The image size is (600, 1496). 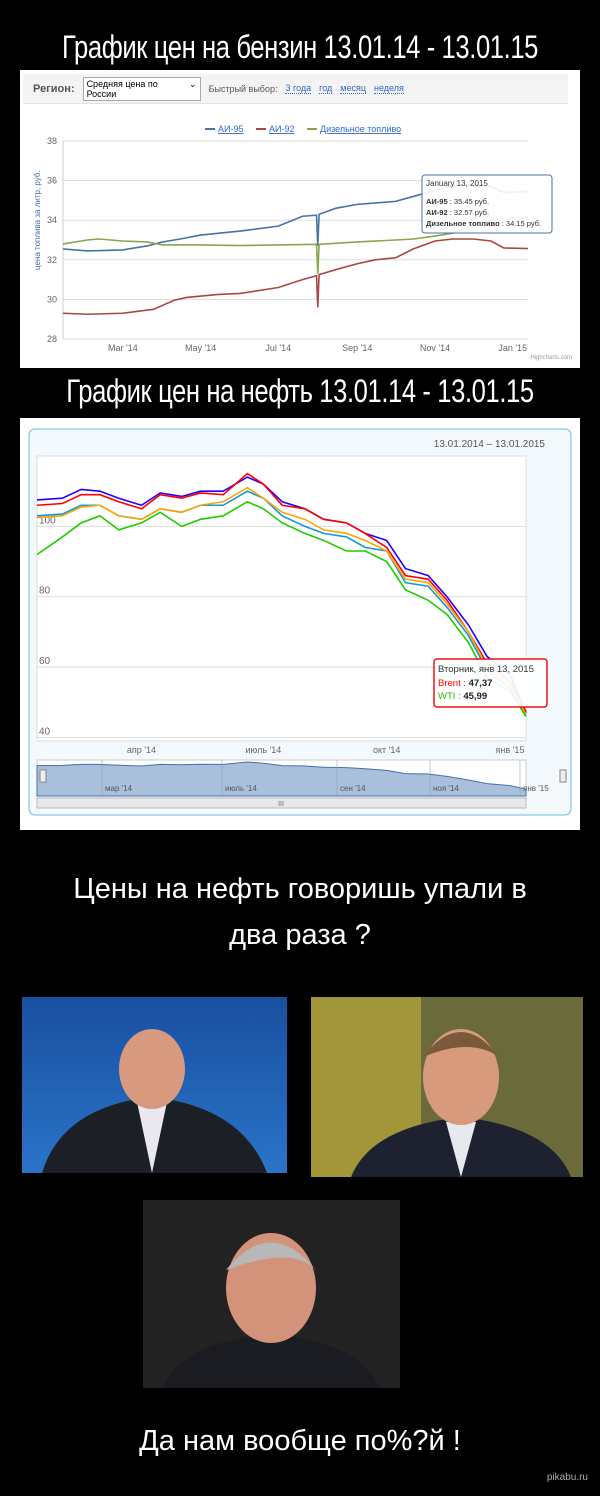 What do you see at coordinates (52, 299) in the screenshot?
I see `y-tick-label: 30` at bounding box center [52, 299].